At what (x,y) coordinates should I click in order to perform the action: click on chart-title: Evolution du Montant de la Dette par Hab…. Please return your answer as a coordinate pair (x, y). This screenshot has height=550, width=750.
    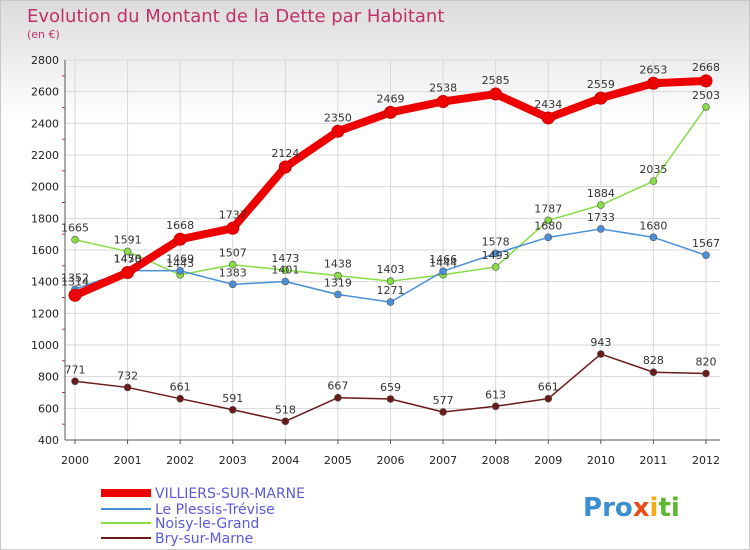
    Looking at the image, I should click on (235, 16).